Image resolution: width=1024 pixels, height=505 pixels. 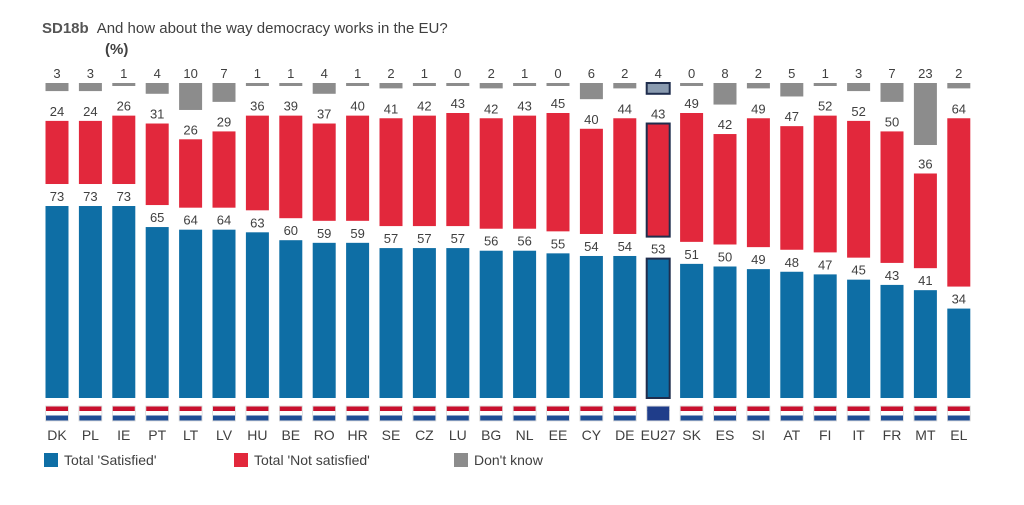 What do you see at coordinates (892, 197) in the screenshot?
I see `bar-not-satisfied-fr` at bounding box center [892, 197].